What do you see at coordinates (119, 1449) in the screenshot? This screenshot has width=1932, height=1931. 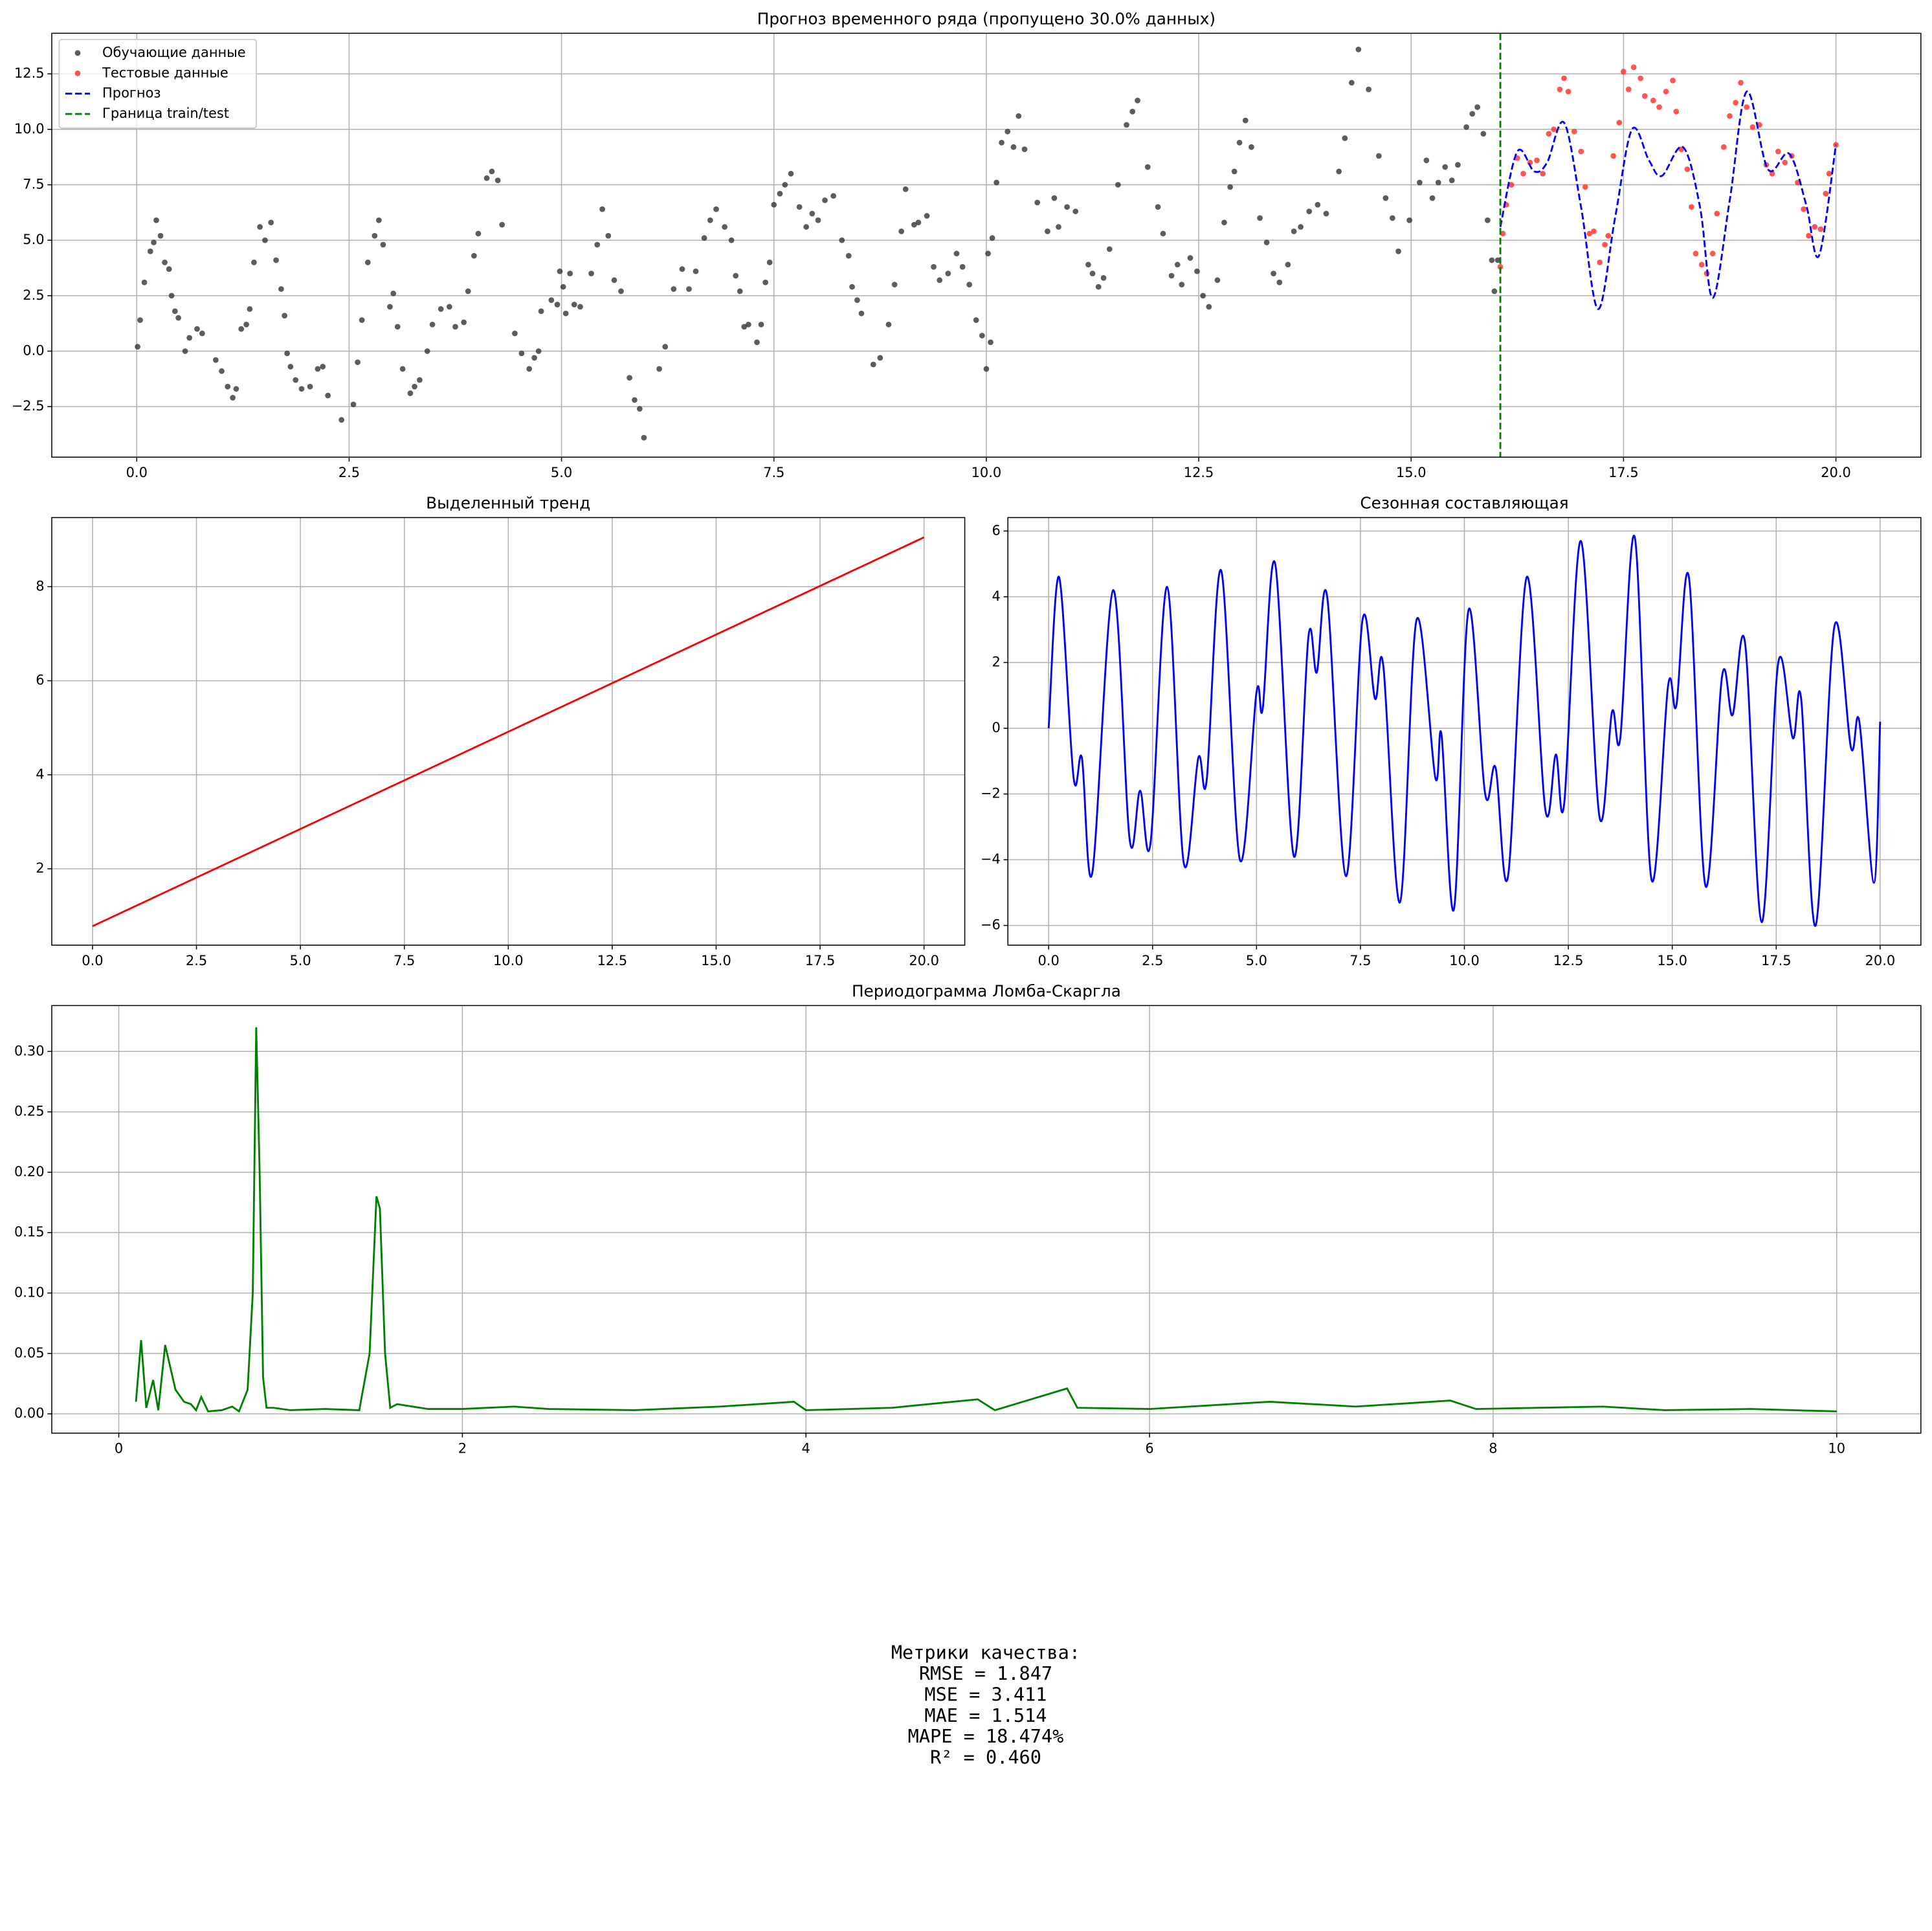 I see `x-tick-label: 0` at bounding box center [119, 1449].